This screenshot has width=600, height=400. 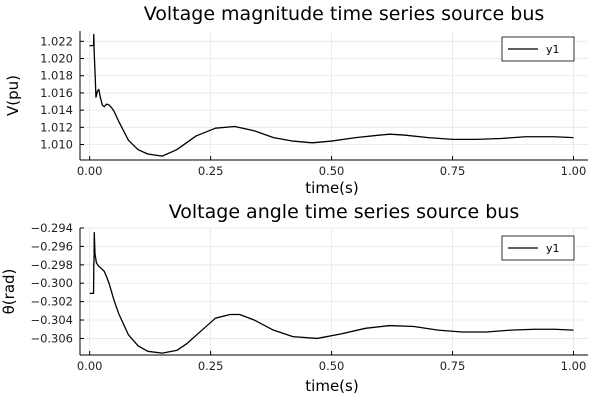 I want to click on chart-title: Voltage magnitude time series source bus, so click(x=344, y=14).